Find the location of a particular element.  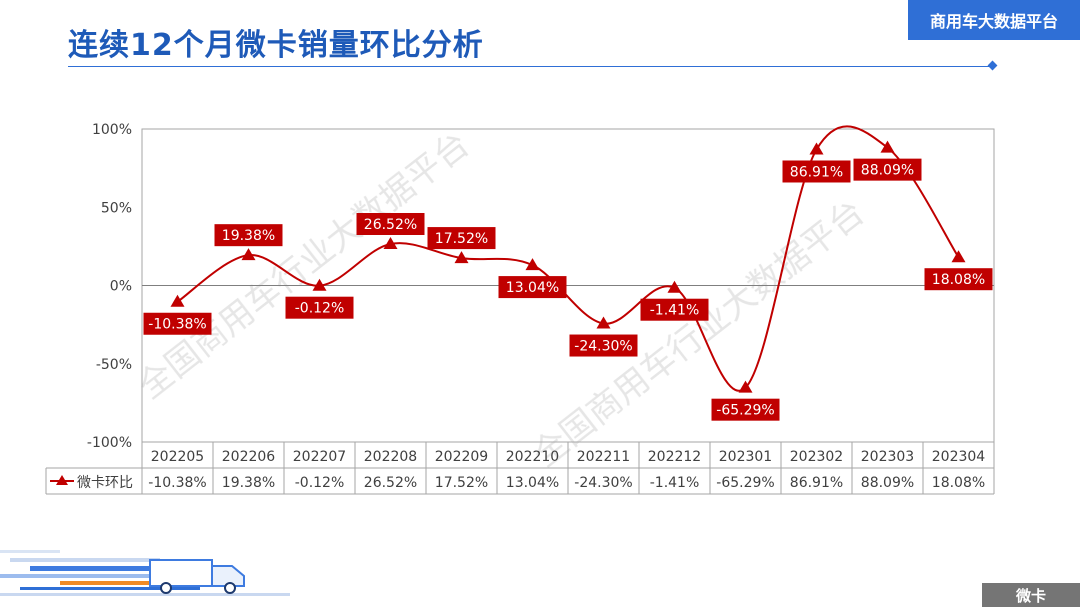

data-label: -10.38% is located at coordinates (177, 325).